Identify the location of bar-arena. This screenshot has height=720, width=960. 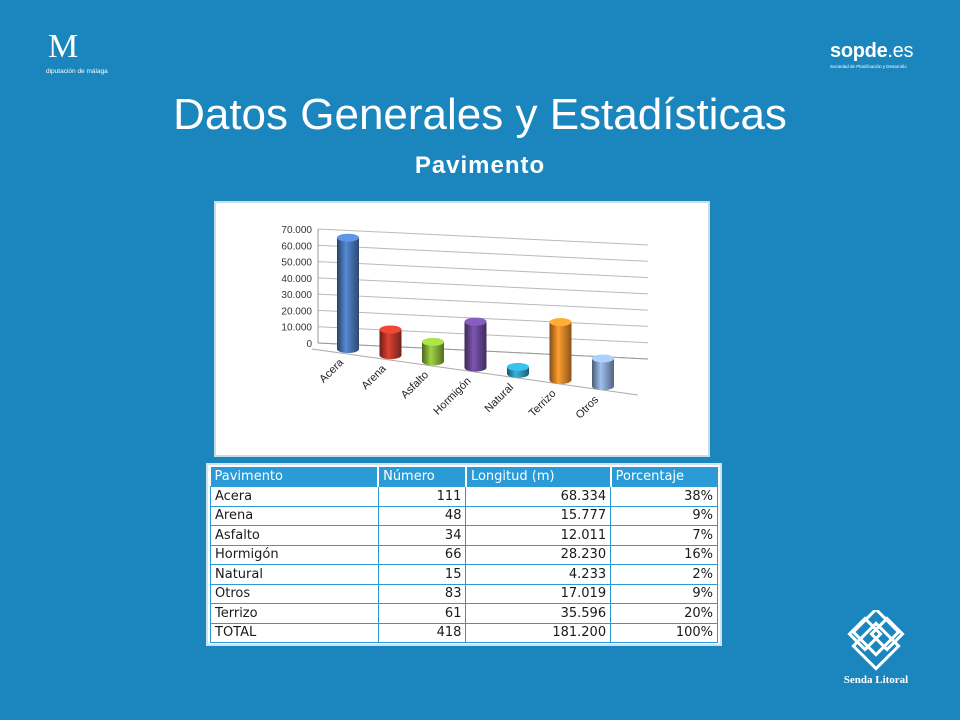
(390, 344).